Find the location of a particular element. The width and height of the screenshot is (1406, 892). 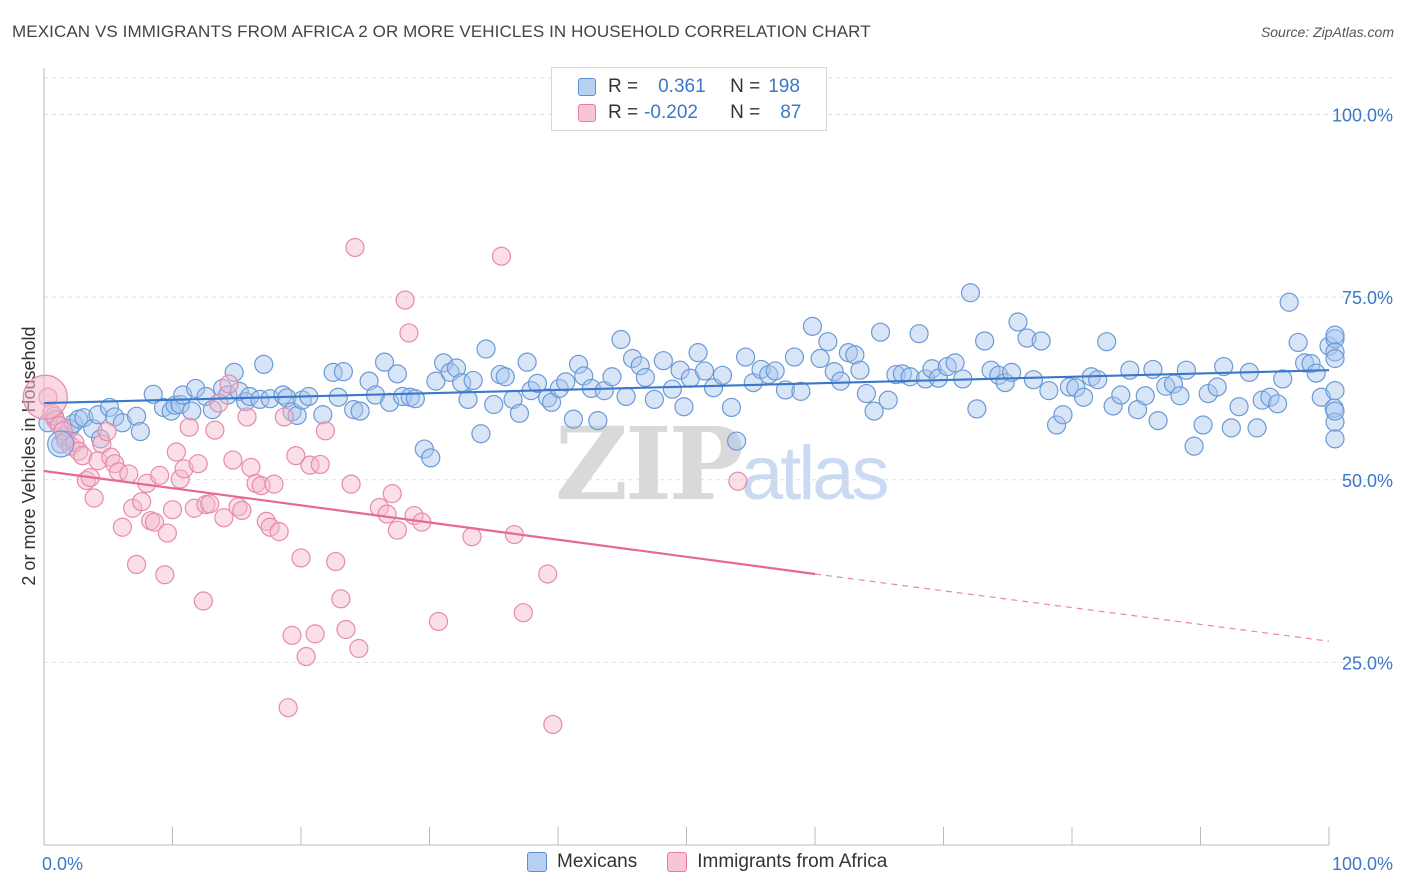

series-legend: Mexicans Immigrants from Africa is located at coordinates (722, 862).